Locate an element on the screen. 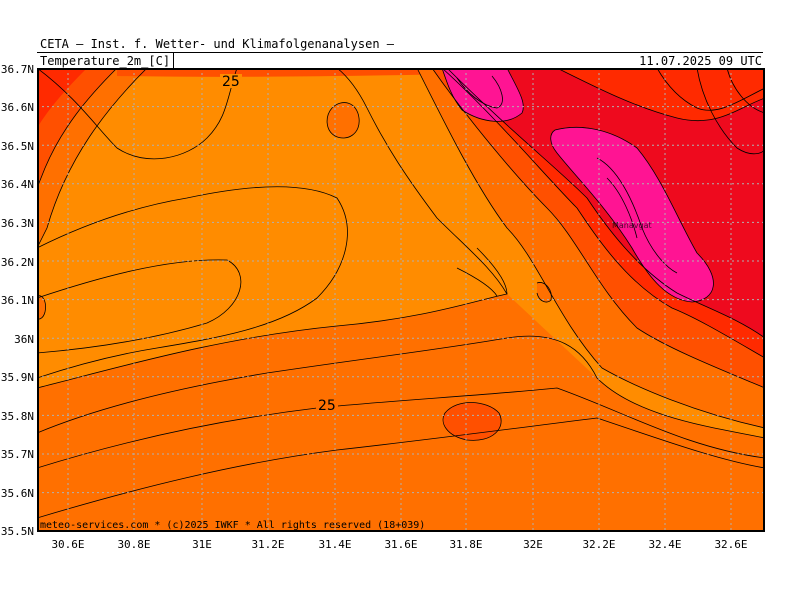 The image size is (800, 600). lon-label: 31E is located at coordinates (202, 544).